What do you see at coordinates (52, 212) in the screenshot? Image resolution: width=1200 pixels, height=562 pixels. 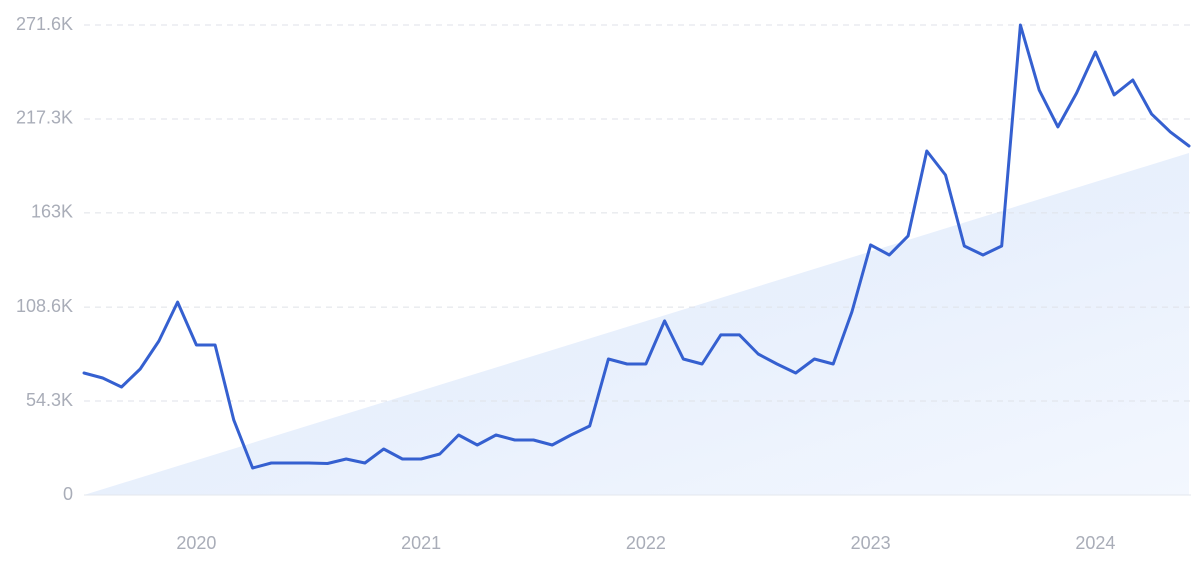 I see `y-tick-label: 163K` at bounding box center [52, 212].